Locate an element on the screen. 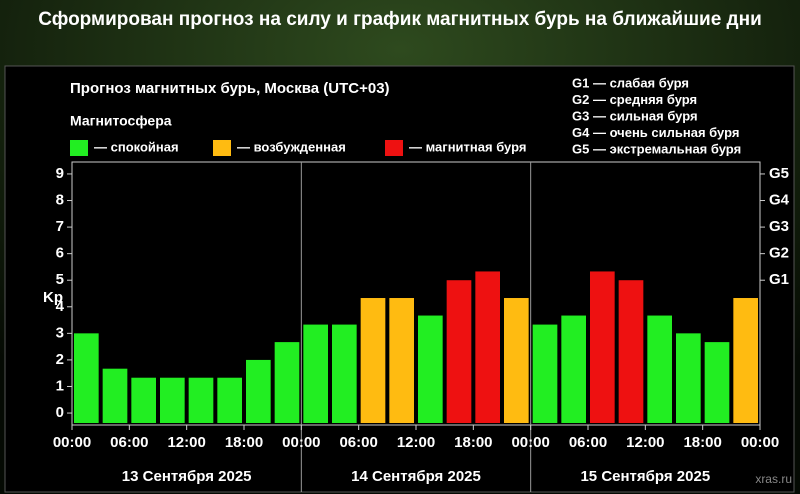  legend-label: — спокойная is located at coordinates (136, 146).